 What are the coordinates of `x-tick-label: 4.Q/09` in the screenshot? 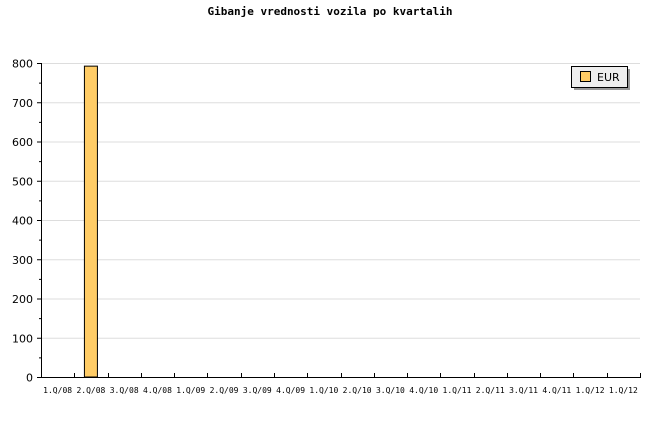 It's located at (290, 390).